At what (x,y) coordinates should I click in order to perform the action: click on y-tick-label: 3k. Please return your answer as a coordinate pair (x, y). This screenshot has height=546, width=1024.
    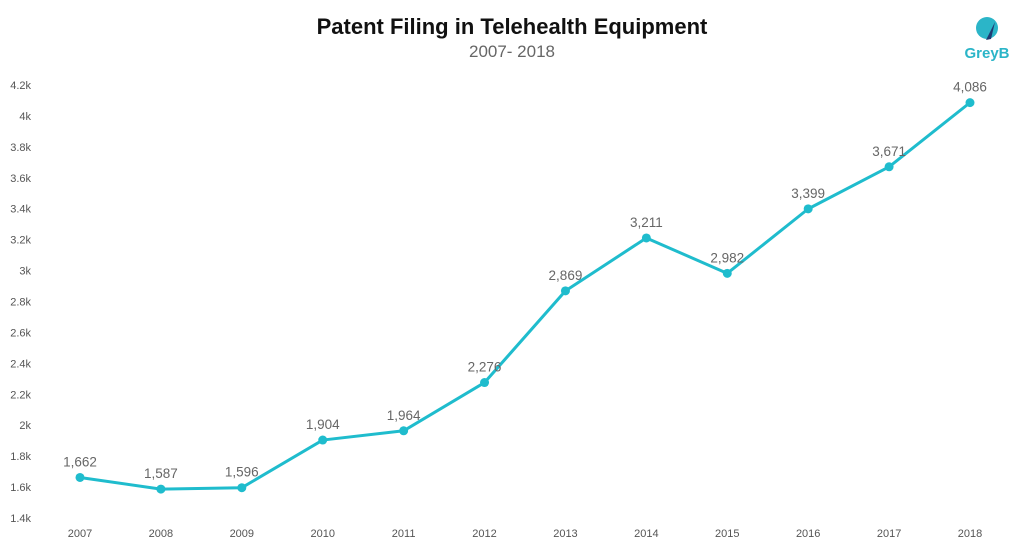
    Looking at the image, I should click on (25, 272).